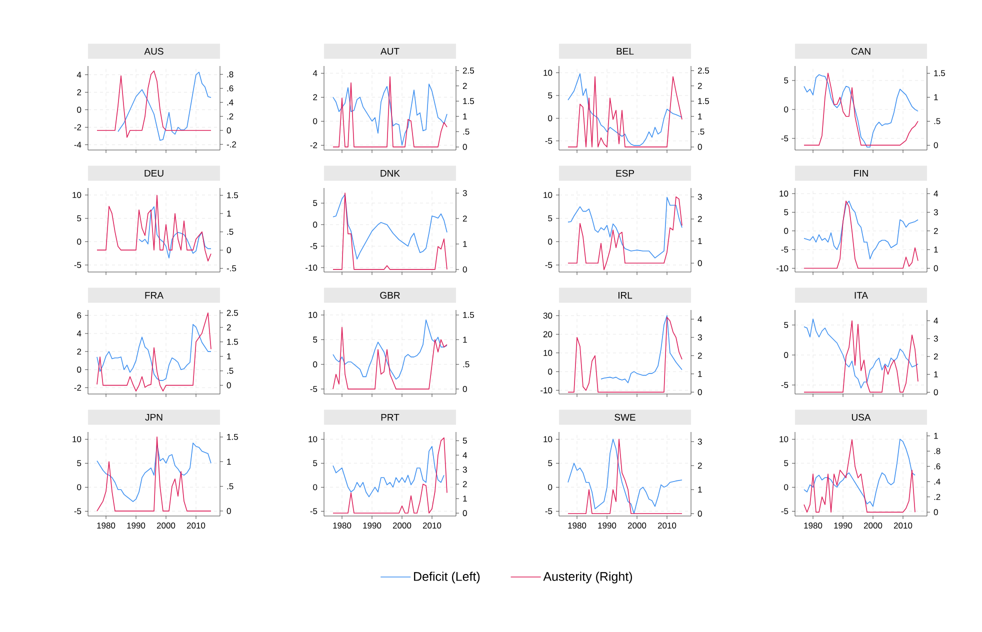  Describe the element at coordinates (937, 497) in the screenshot. I see `y2-tick-label: .2` at that location.